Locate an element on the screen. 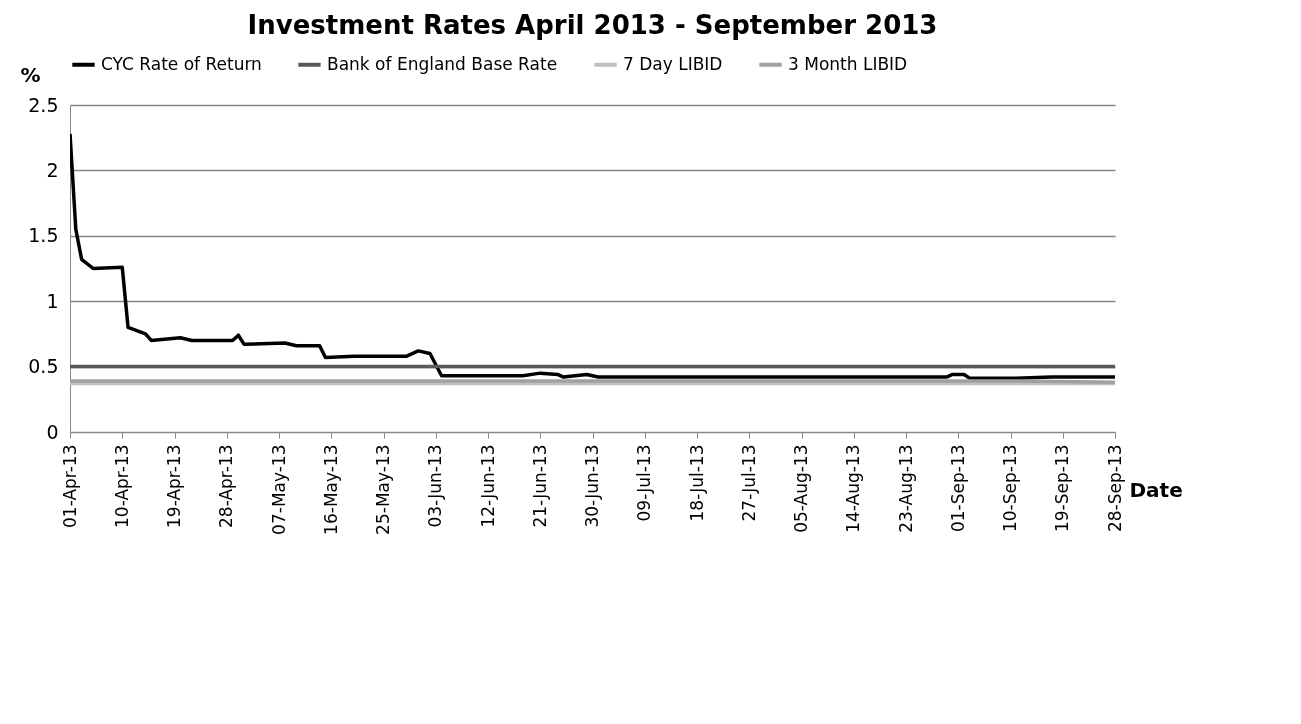 This screenshot has height=724, width=1301. x-tick-label: 14-Aug-13 is located at coordinates (853, 488).